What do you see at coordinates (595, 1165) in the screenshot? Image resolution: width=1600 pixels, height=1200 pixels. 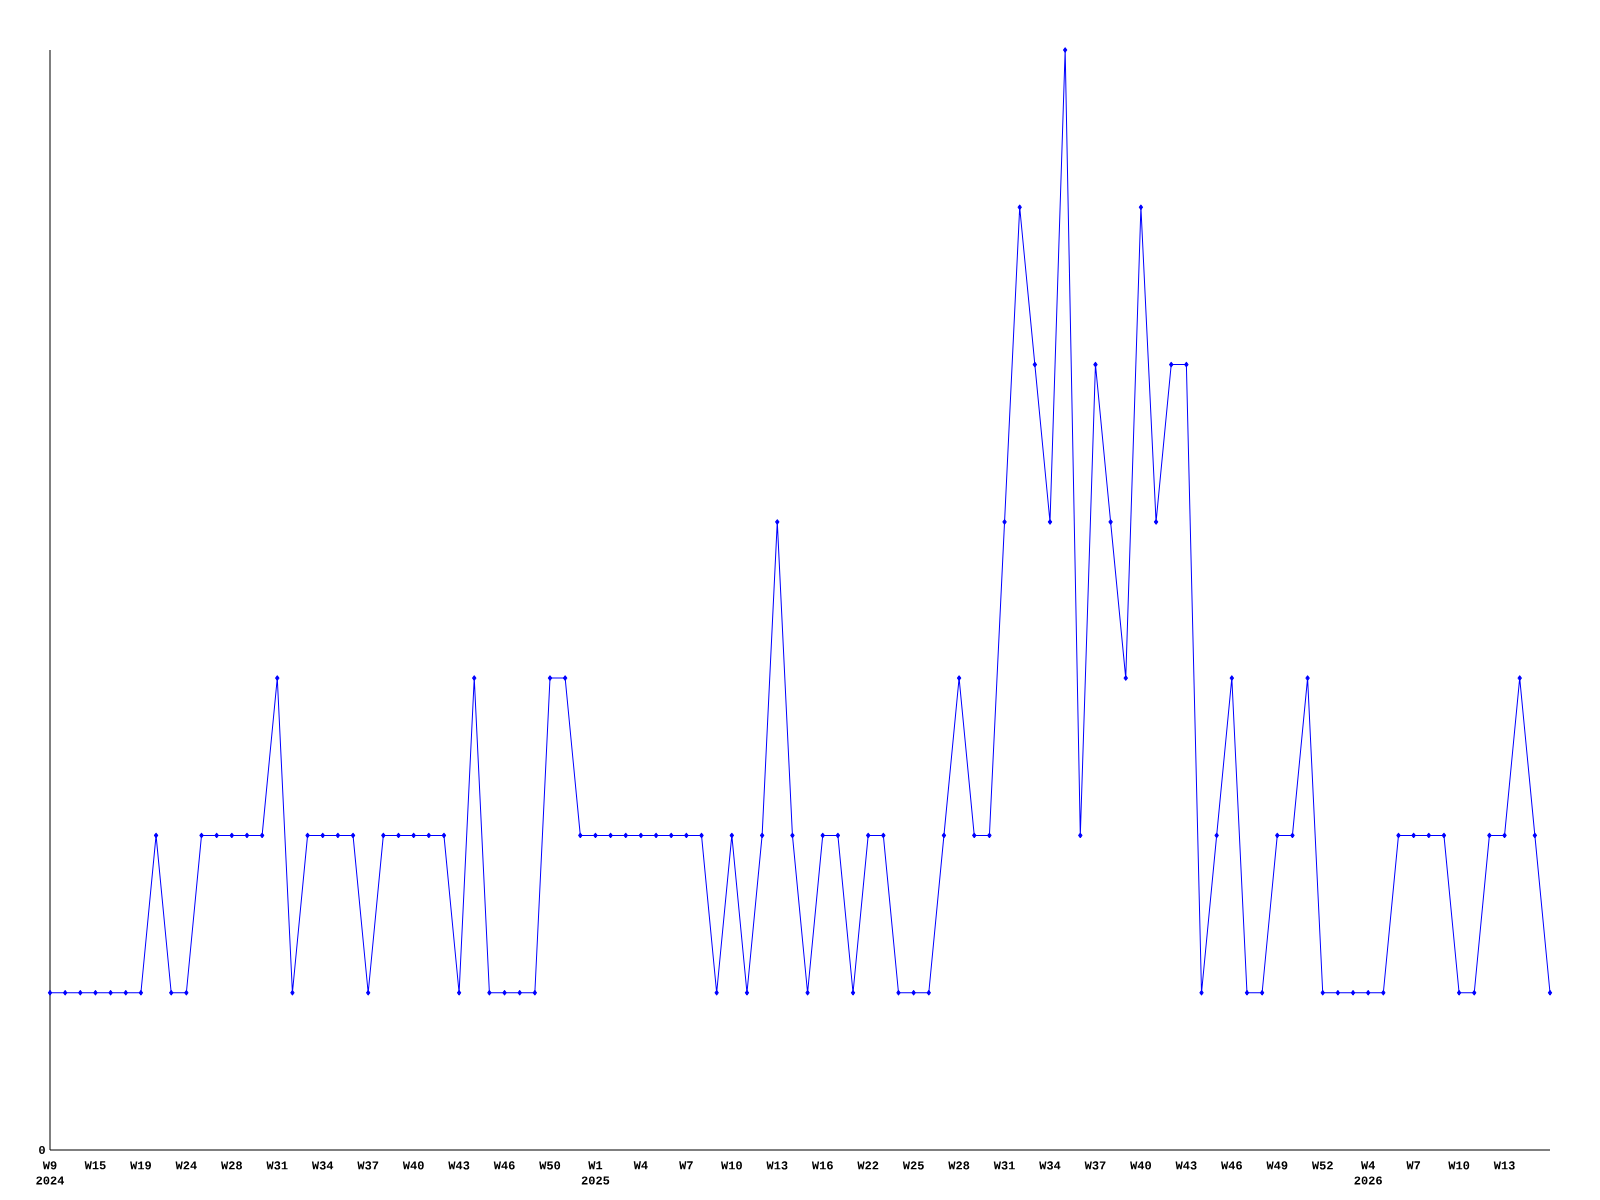 I see `x-tick-label: W1` at bounding box center [595, 1165].